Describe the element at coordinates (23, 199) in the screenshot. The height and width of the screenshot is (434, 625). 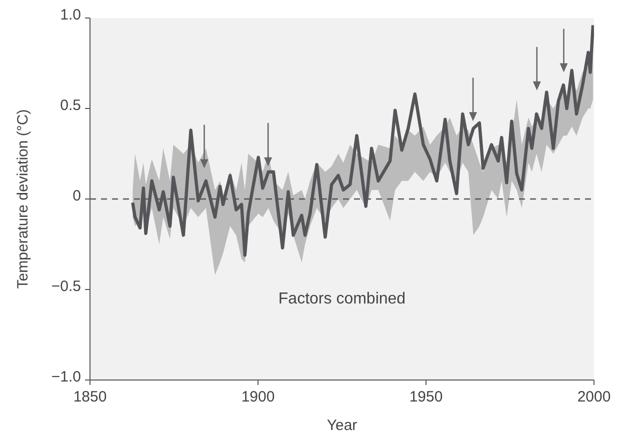
I see `y-axis-title: Temperature deviation (°C)` at that location.